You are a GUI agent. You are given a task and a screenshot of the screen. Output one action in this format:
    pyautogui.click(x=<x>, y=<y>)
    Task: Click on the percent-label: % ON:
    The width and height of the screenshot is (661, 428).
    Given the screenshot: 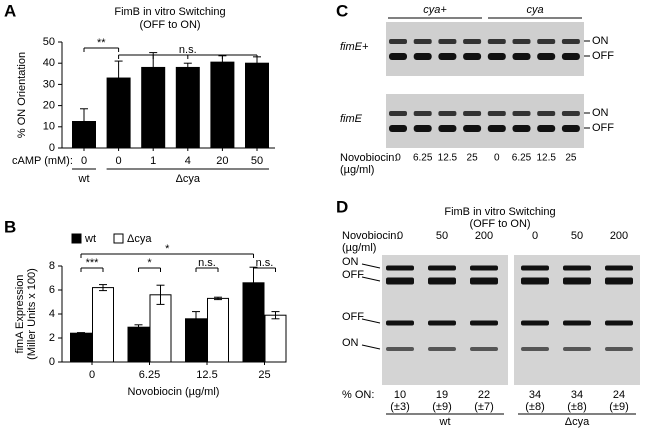 What is the action you would take?
    pyautogui.click(x=358, y=395)
    